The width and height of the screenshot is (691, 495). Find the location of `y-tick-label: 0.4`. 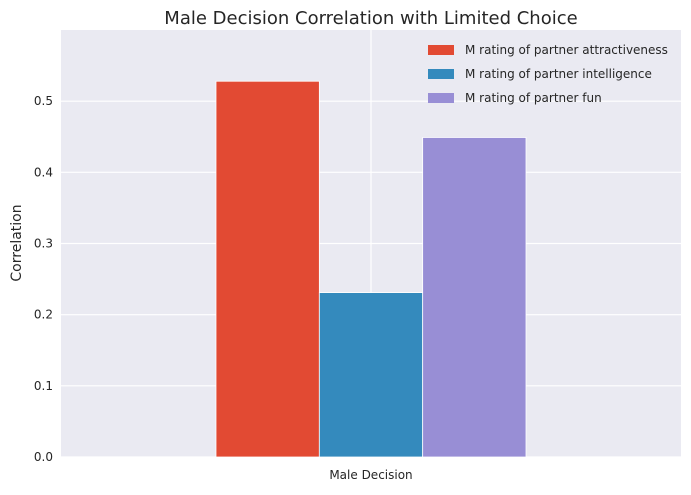

y-tick-label: 0.4 is located at coordinates (43, 172).